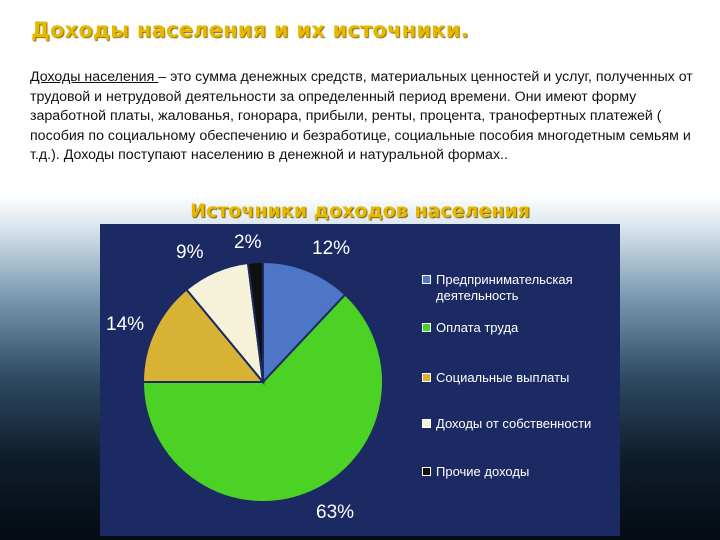  Describe the element at coordinates (477, 327) in the screenshot. I see `legend-label: Оплата труда` at that location.